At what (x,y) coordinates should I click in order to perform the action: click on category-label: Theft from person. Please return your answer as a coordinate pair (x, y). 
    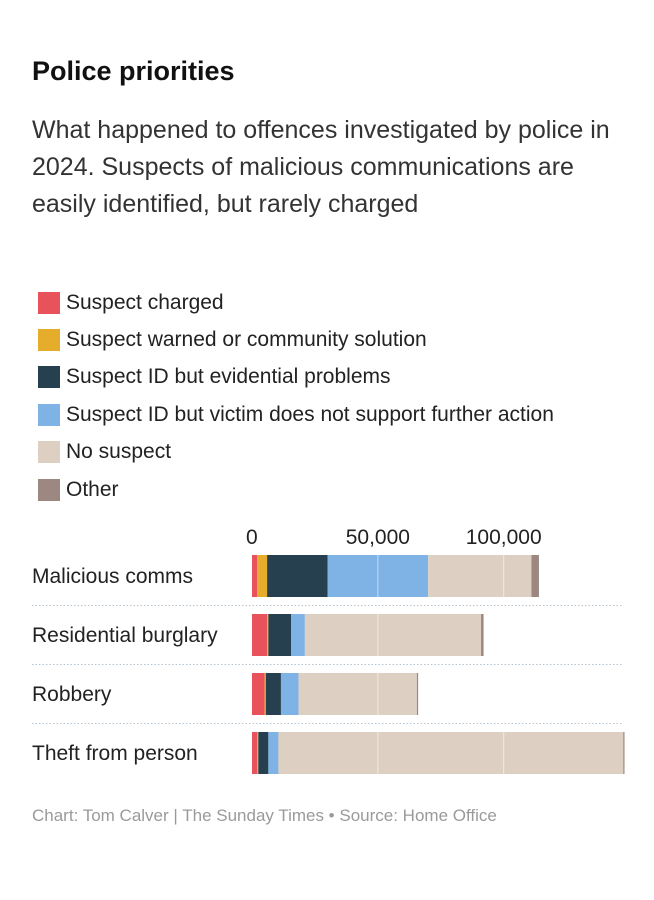
    Looking at the image, I should click on (115, 753).